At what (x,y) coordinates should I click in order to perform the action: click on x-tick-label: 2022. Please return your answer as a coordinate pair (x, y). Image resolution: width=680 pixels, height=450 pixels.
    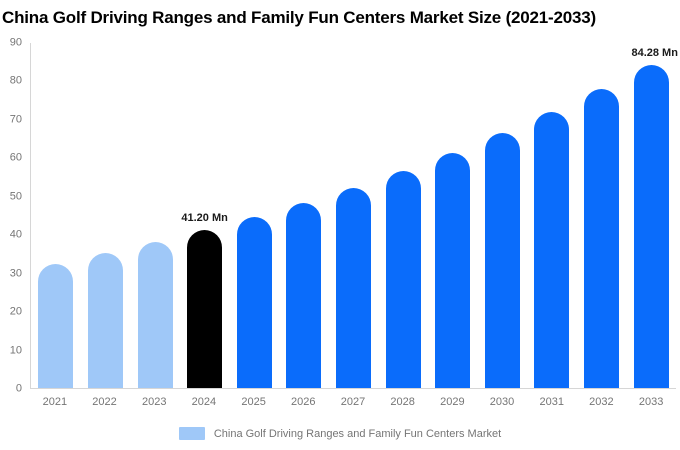
    Looking at the image, I should click on (104, 402).